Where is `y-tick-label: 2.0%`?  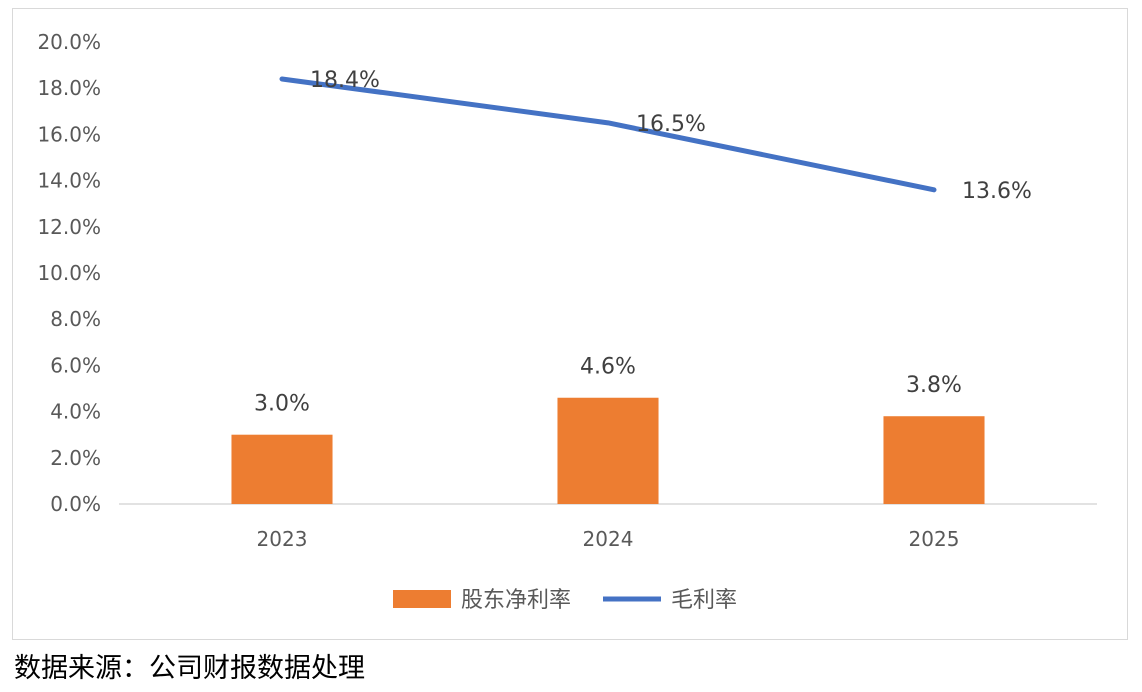 y-tick-label: 2.0% is located at coordinates (75, 458).